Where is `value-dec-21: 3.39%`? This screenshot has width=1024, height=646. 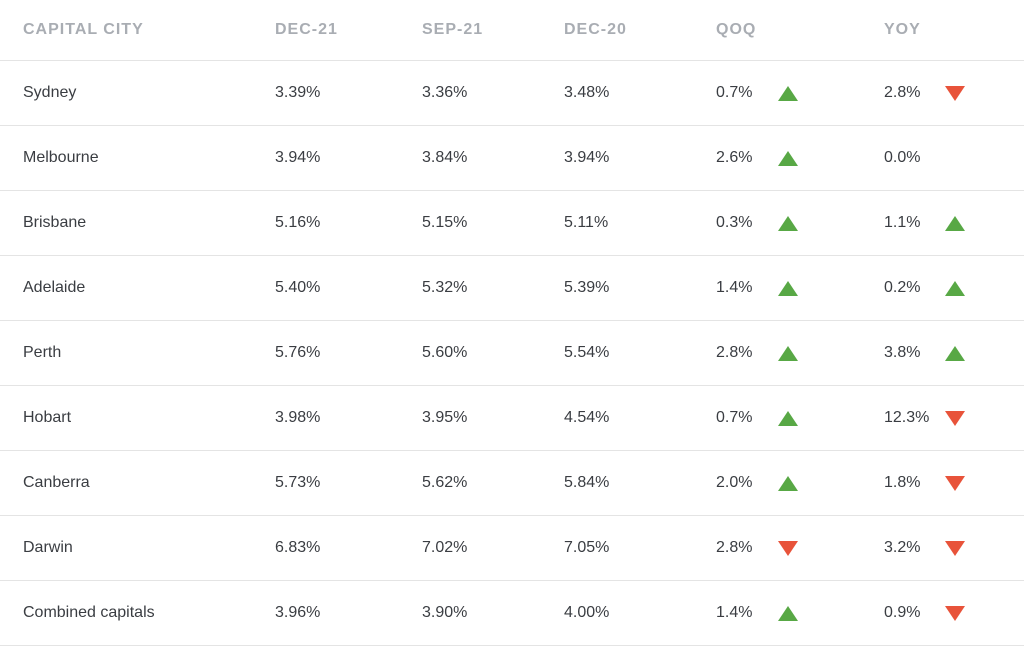 value-dec-21: 3.39% is located at coordinates (298, 92).